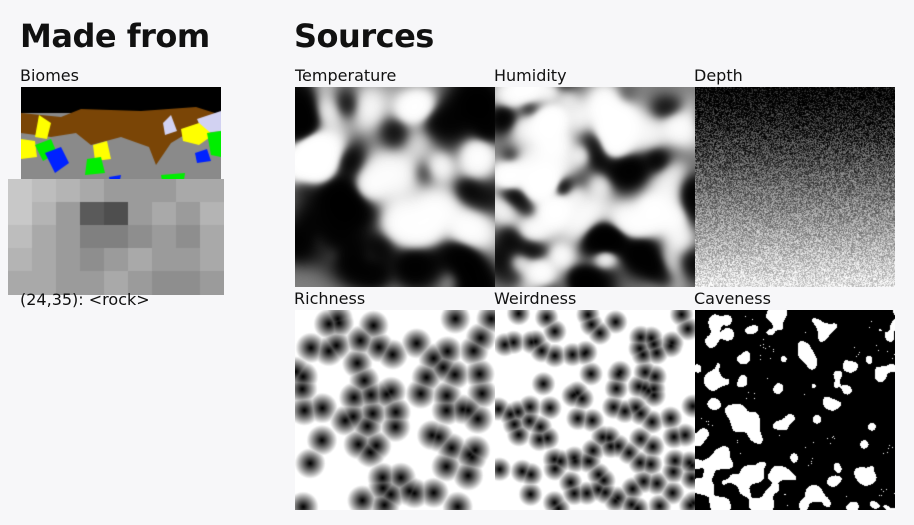 This screenshot has width=914, height=525. Describe the element at coordinates (595, 187) in the screenshot. I see `humidity-map` at that location.